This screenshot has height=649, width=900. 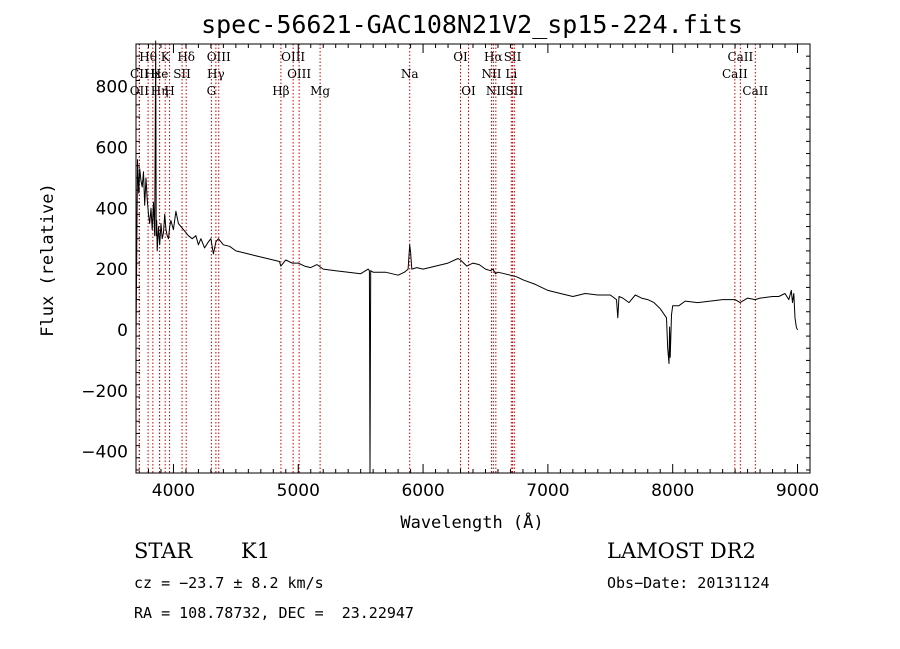 What do you see at coordinates (148, 57) in the screenshot?
I see `line-marker-label: Hθ` at bounding box center [148, 57].